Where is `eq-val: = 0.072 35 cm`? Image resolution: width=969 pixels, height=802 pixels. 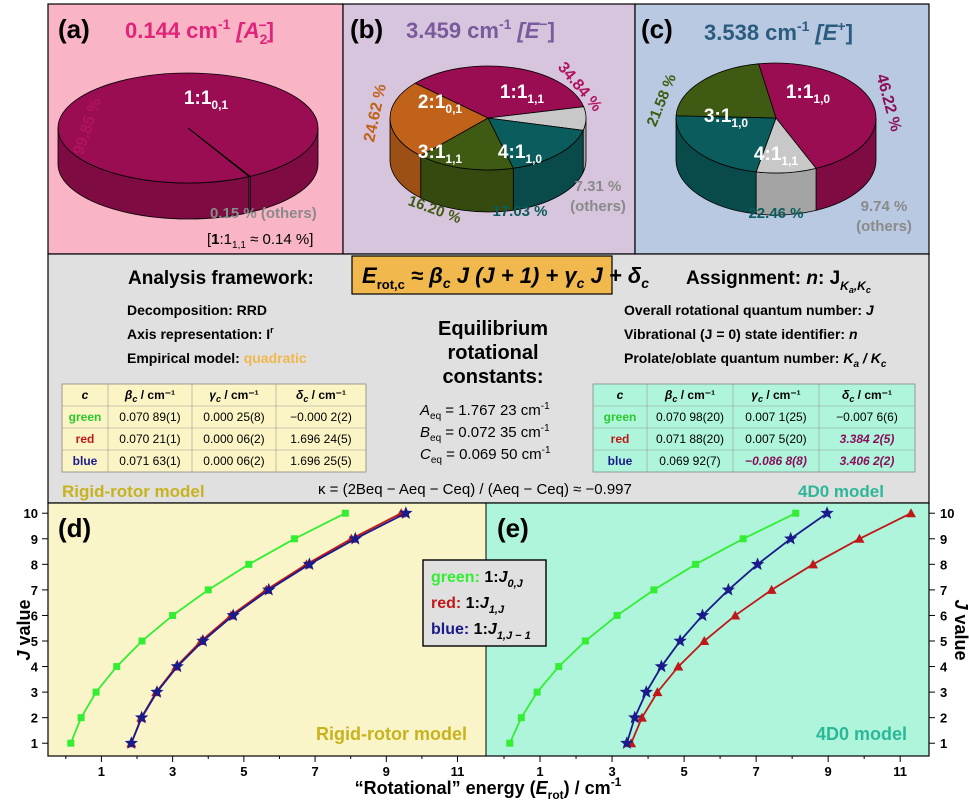
eq-val: = 0.072 35 cm is located at coordinates (491, 432).